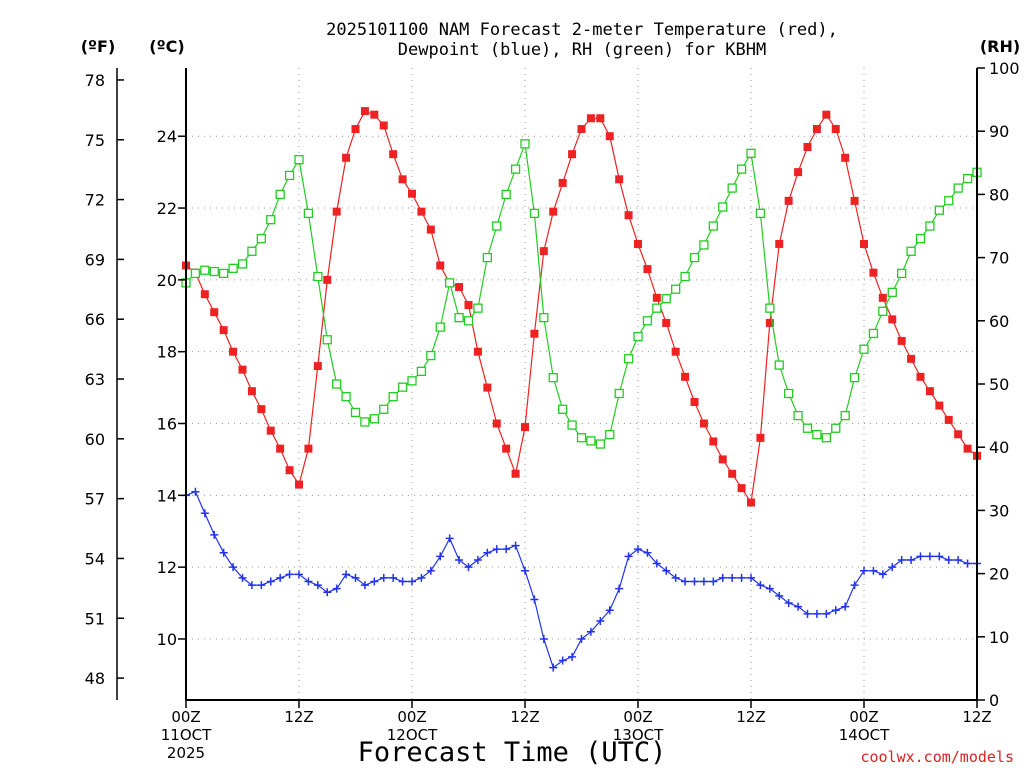  What do you see at coordinates (95, 379) in the screenshot?
I see `fahrenheit-tick-label: 63` at bounding box center [95, 379].